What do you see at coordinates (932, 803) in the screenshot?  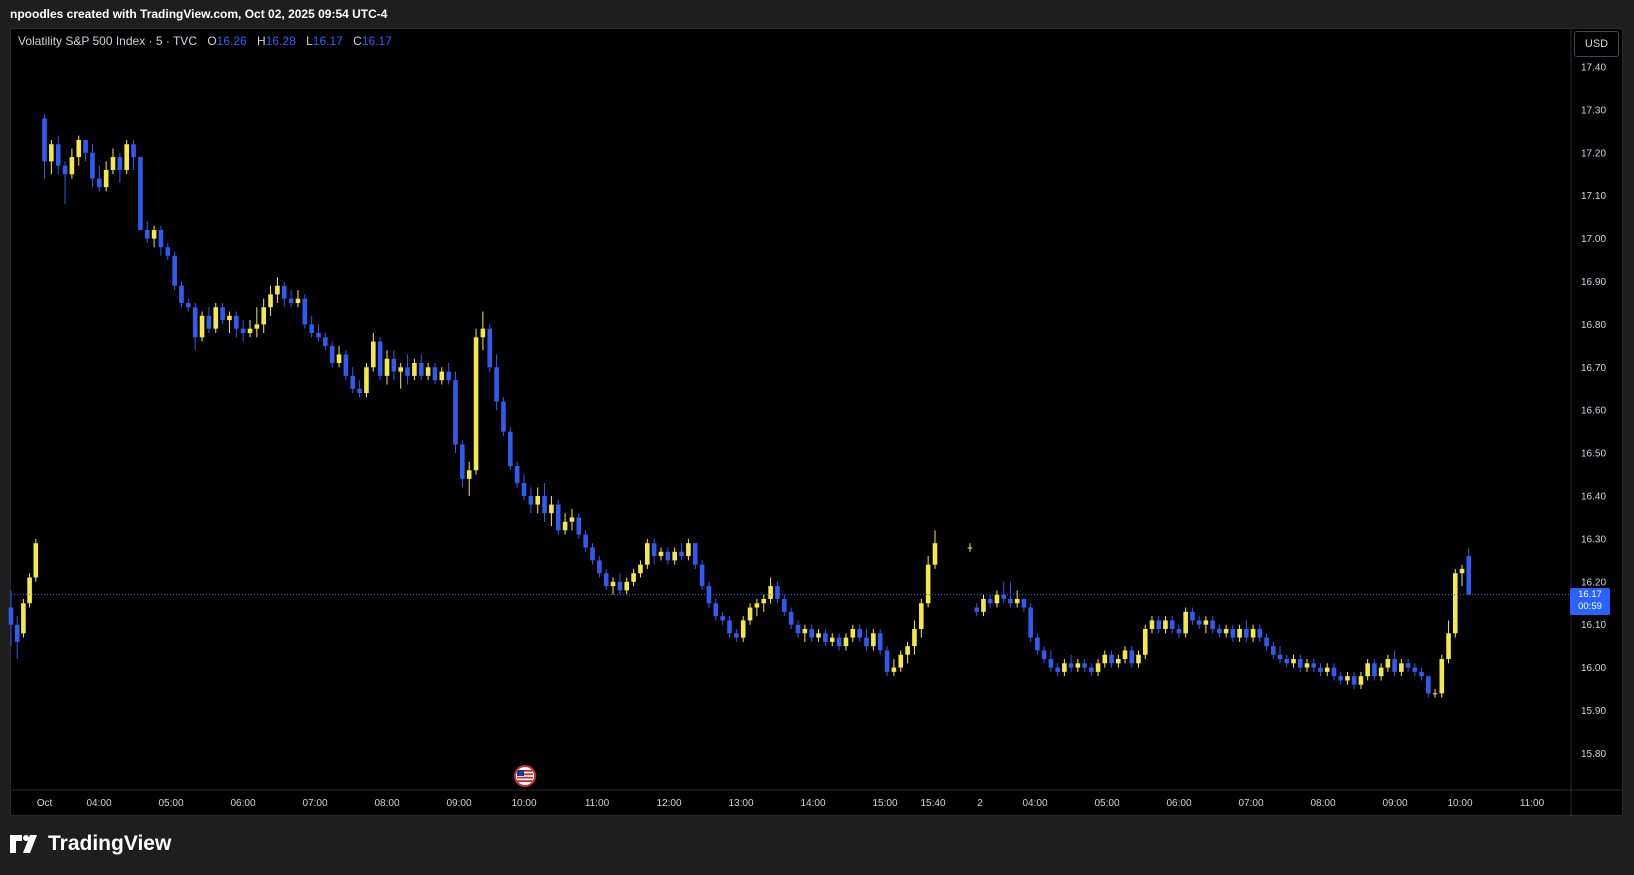 I see `time-tick-label: 15:40` at bounding box center [932, 803].